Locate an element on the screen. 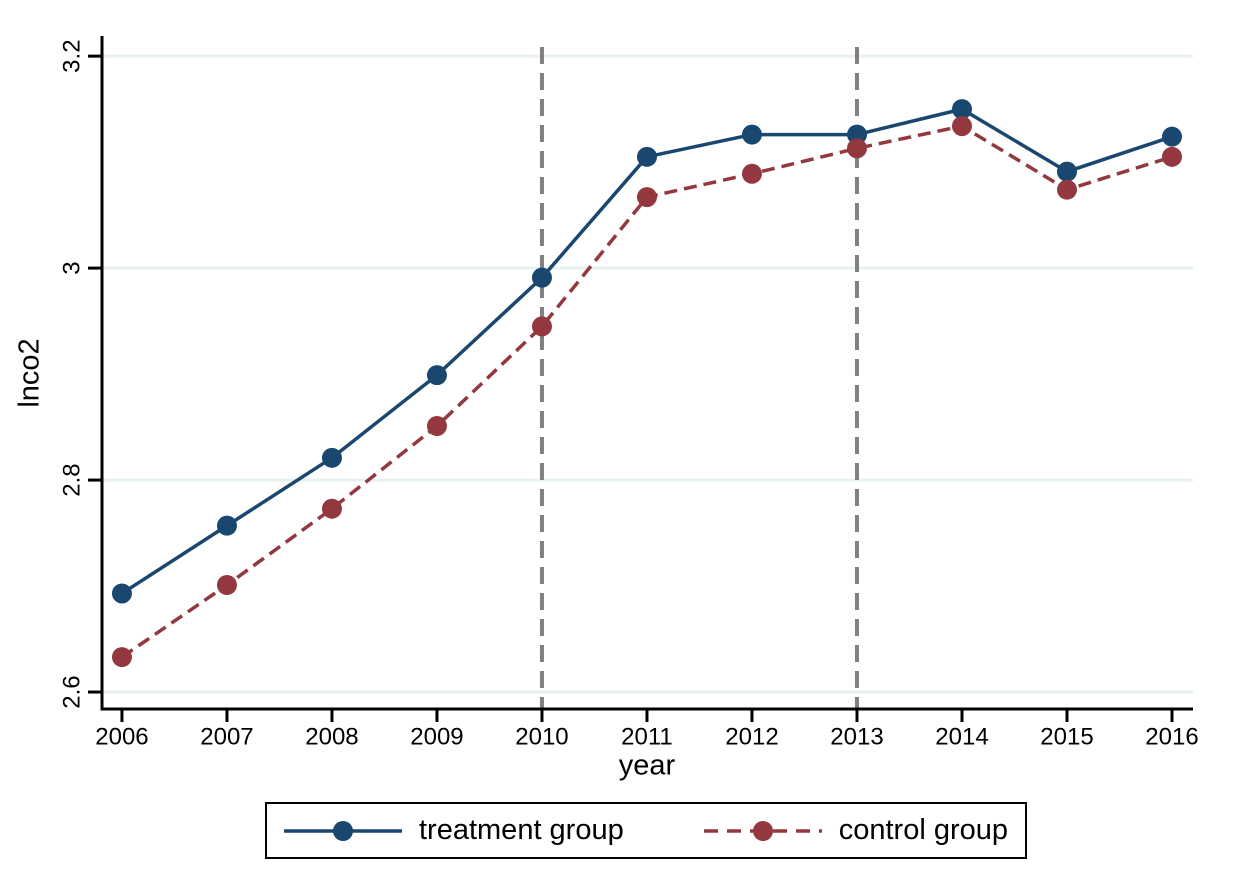  x-tick-label: 2011 is located at coordinates (647, 737).